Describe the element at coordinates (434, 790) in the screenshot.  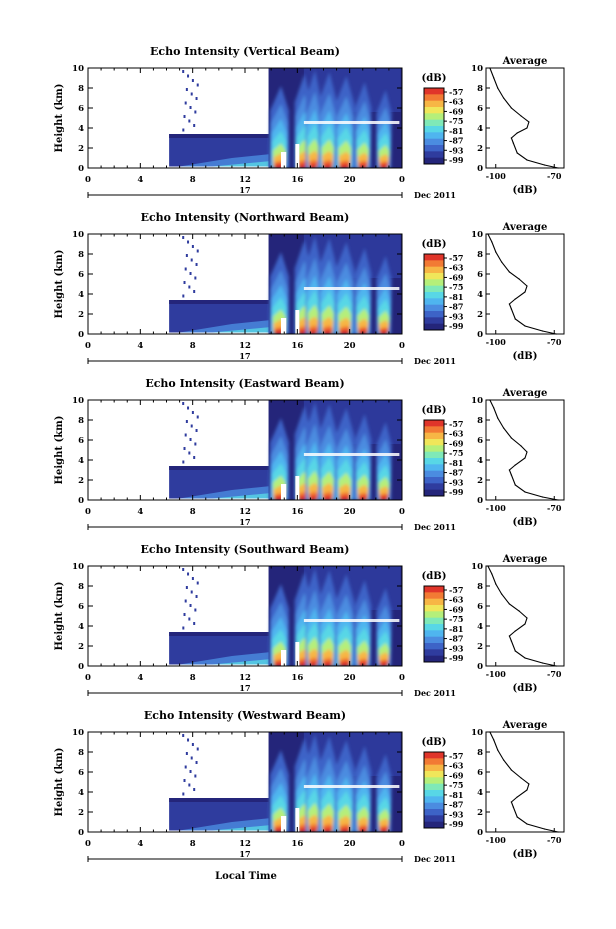
I see `colorbar-frame` at that location.